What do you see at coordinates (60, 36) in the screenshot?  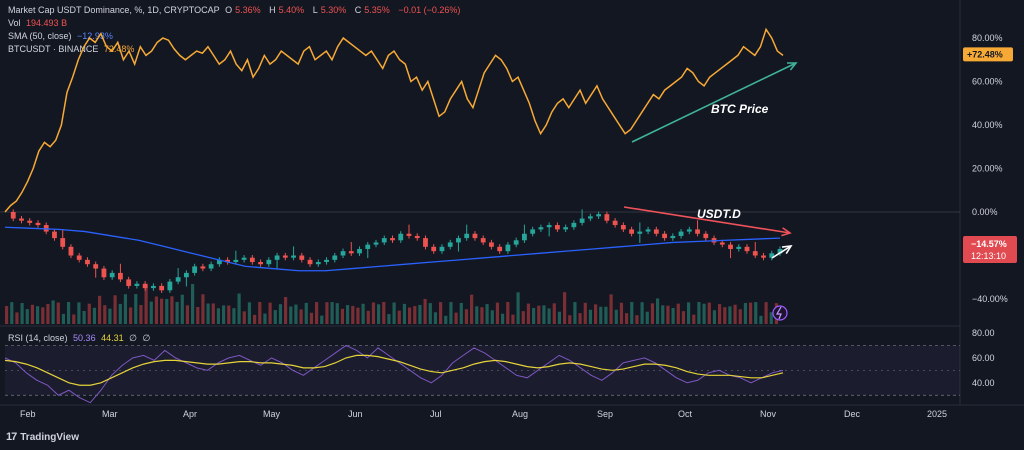 I see `legend-sma: SMA (50, close) −12.93%` at bounding box center [60, 36].